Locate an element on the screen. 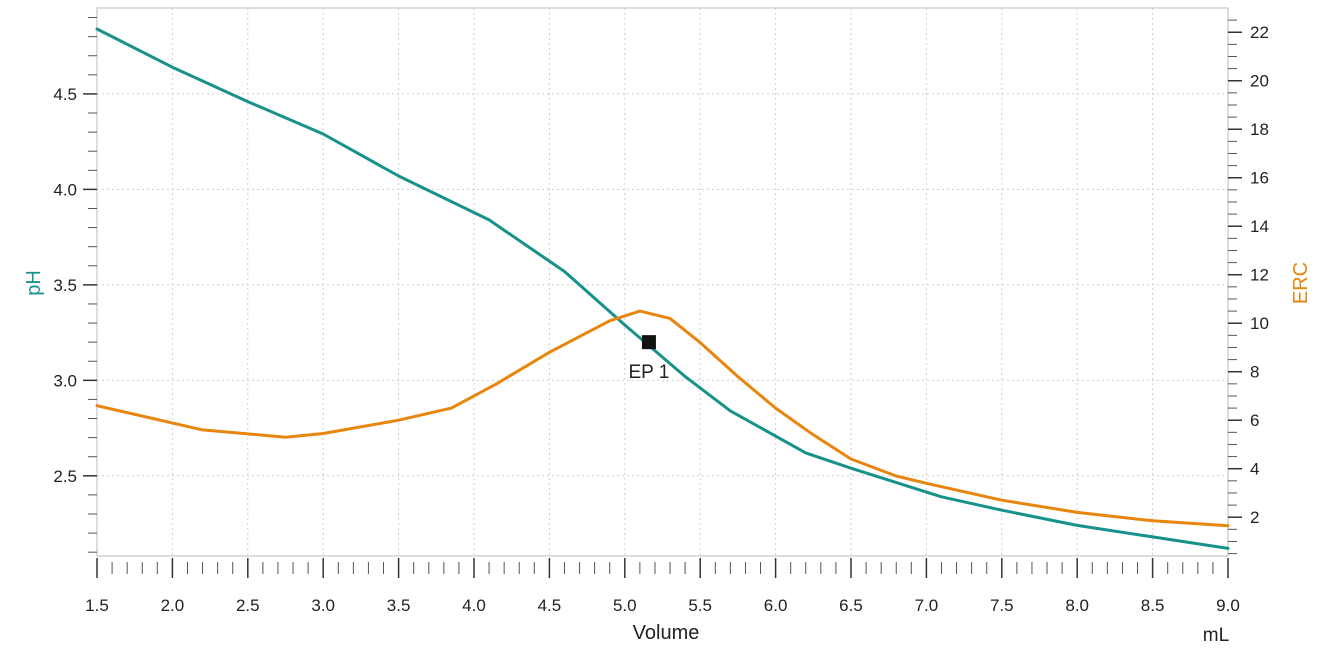 This screenshot has height=648, width=1326. x-axis-unit: mL is located at coordinates (1216, 635).